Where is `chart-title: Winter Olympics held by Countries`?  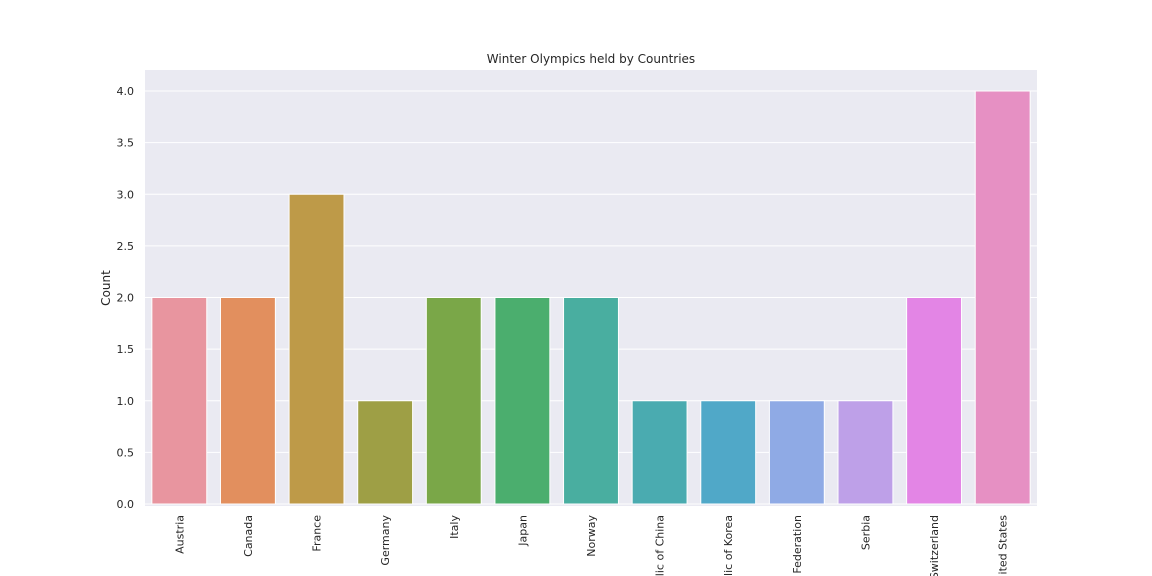
chart-title: Winter Olympics held by Countries is located at coordinates (591, 59).